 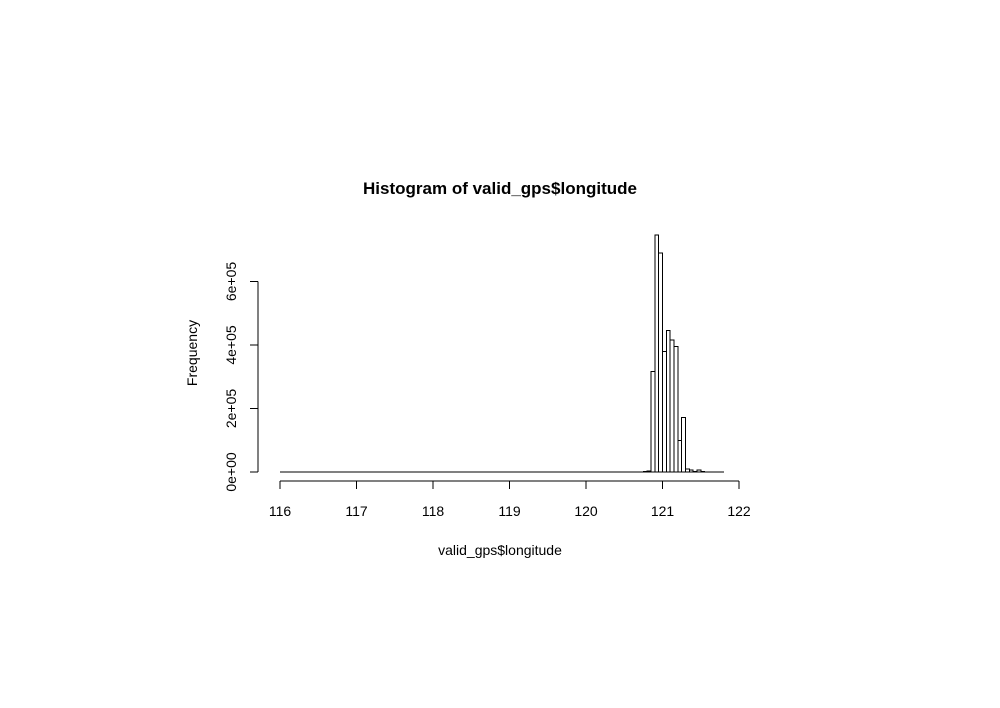 I want to click on x-tick-label: 118, so click(x=433, y=511).